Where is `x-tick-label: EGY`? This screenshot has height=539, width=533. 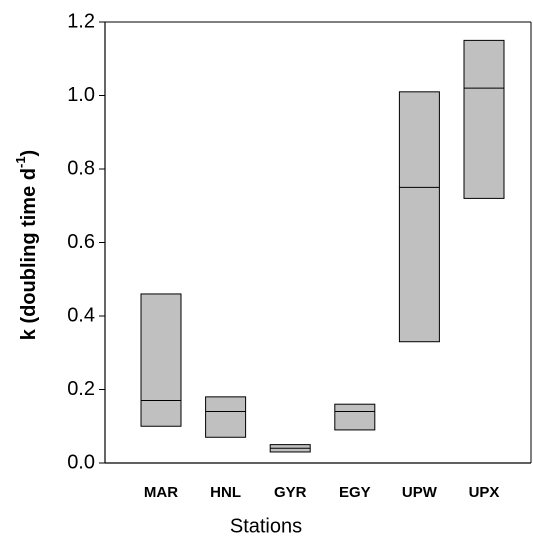
x-tick-label: EGY is located at coordinates (355, 492).